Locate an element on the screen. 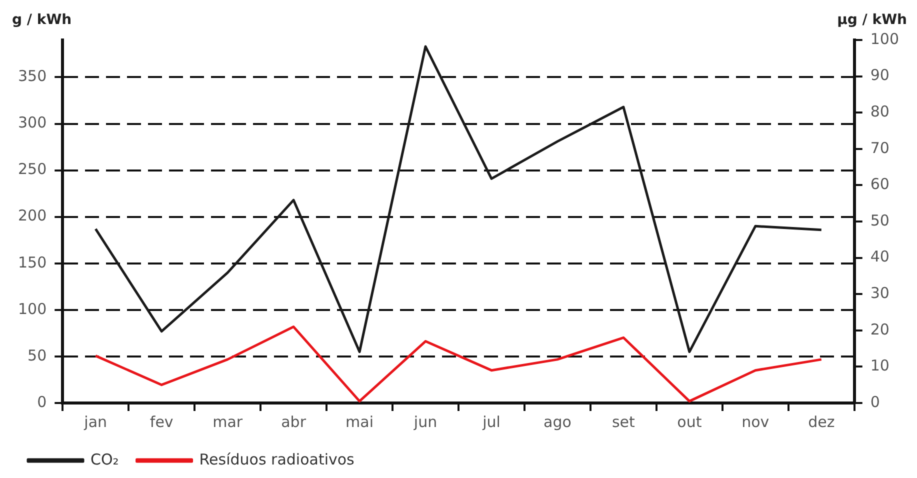 Image resolution: width=917 pixels, height=478 pixels. x-tick-label: dez is located at coordinates (821, 421).